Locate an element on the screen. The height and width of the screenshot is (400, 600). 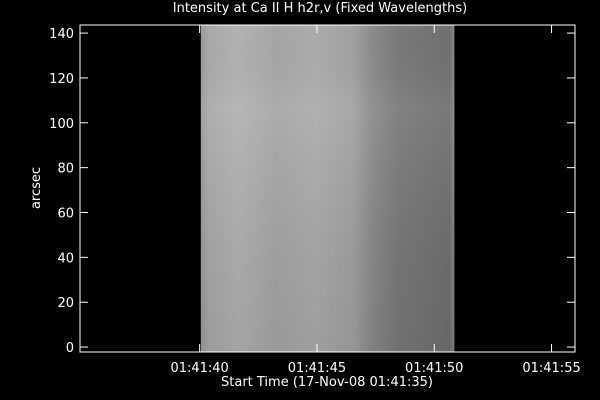
y-tick-label: 40 is located at coordinates (65, 258).